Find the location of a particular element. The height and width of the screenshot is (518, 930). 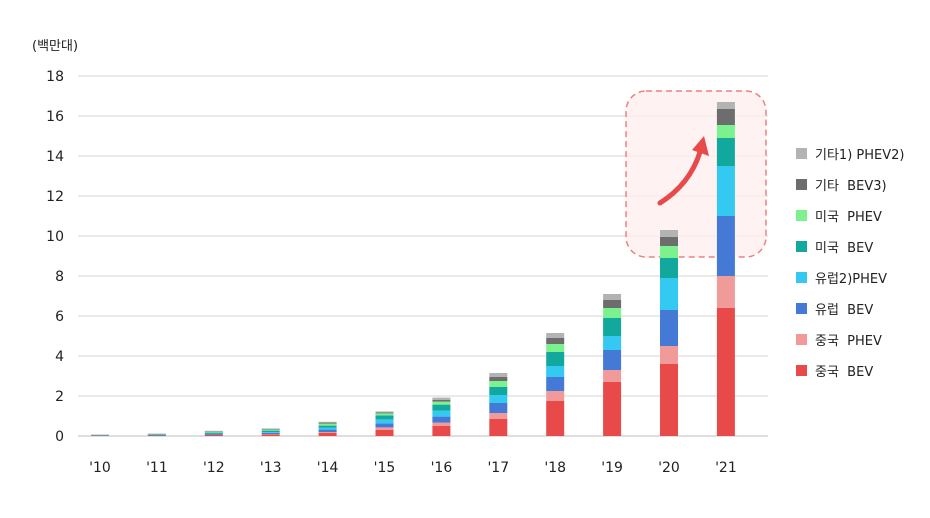

y-tick-label: 16 is located at coordinates (55, 117).